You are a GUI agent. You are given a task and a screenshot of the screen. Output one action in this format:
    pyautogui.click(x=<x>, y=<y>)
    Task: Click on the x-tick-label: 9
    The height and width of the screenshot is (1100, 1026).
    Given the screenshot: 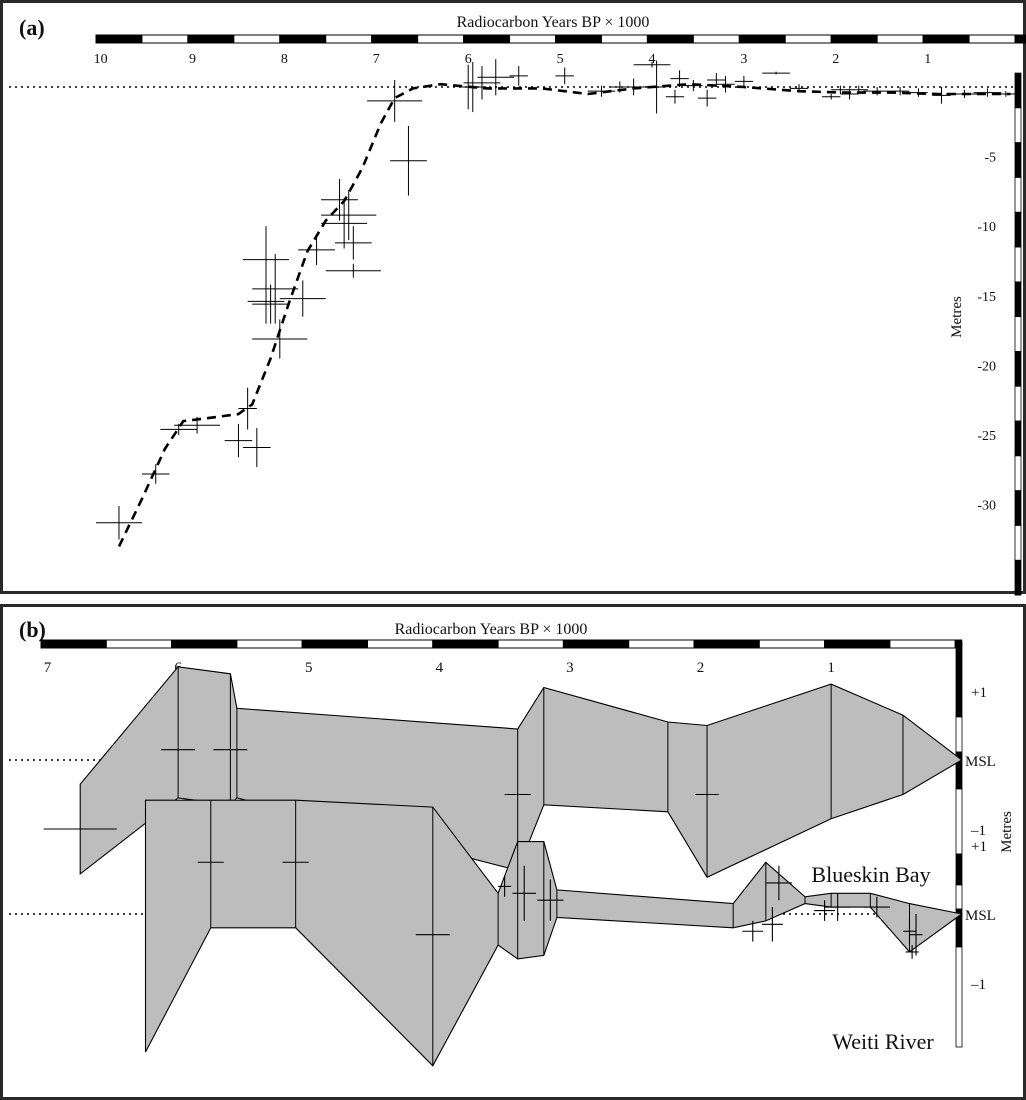 What is the action you would take?
    pyautogui.click(x=192, y=59)
    